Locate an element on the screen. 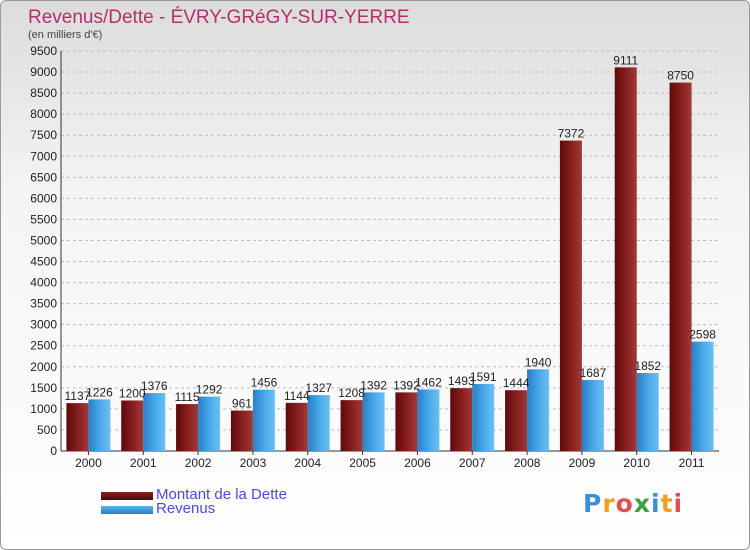  y-tick-label: 4000 is located at coordinates (43, 283).